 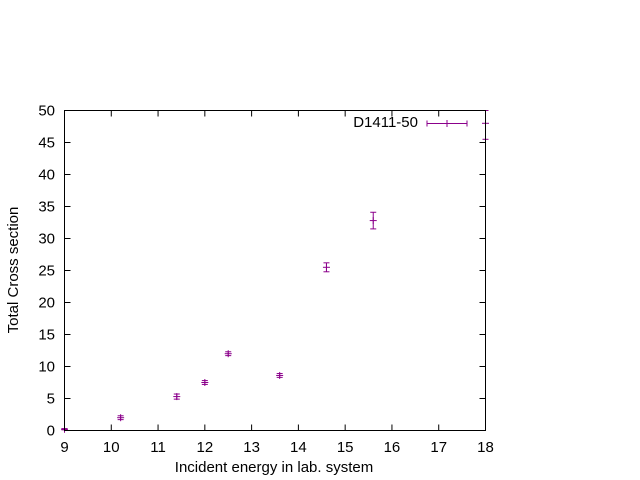 What do you see at coordinates (385, 122) in the screenshot?
I see `legend-label: D1411-50` at bounding box center [385, 122].